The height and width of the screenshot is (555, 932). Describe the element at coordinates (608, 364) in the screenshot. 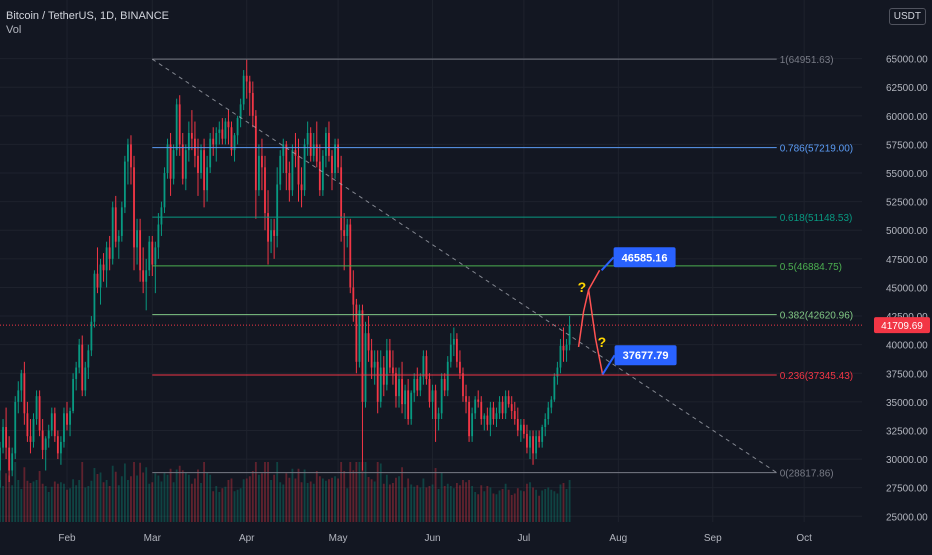

I see `target-pointer-line` at that location.